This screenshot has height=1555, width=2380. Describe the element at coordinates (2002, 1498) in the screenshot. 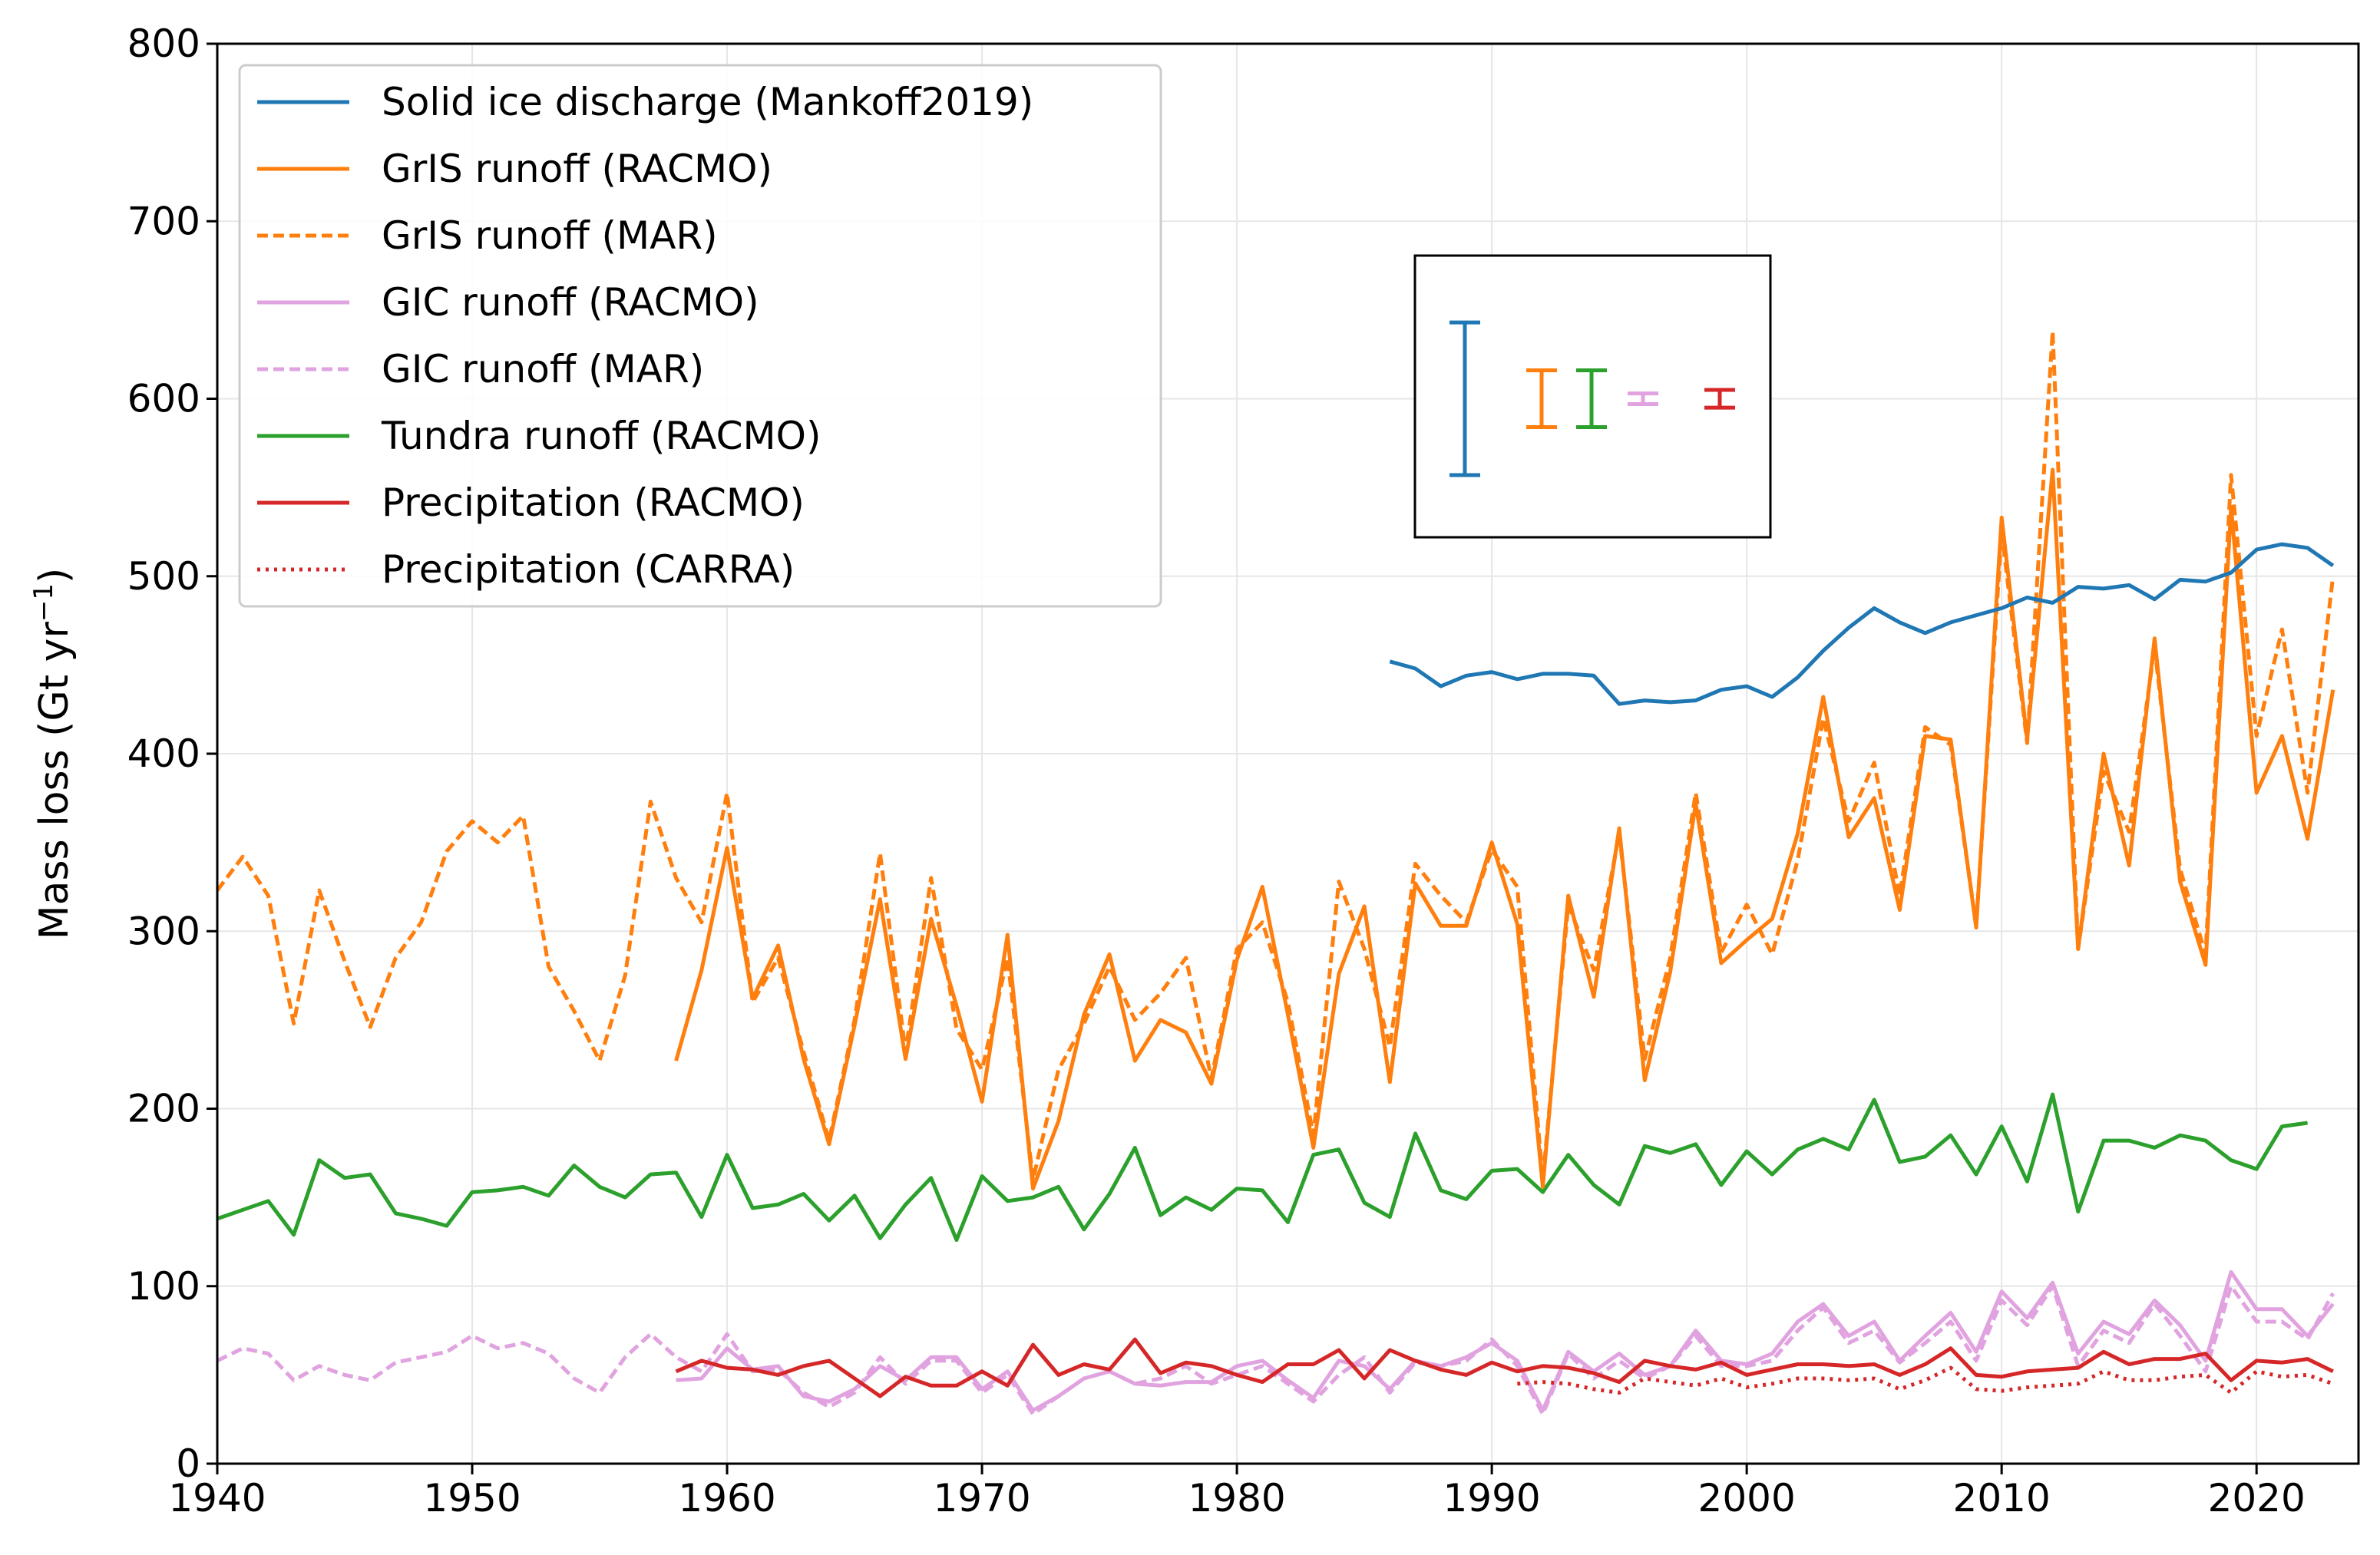

I see `x-tick-label: 2010` at that location.